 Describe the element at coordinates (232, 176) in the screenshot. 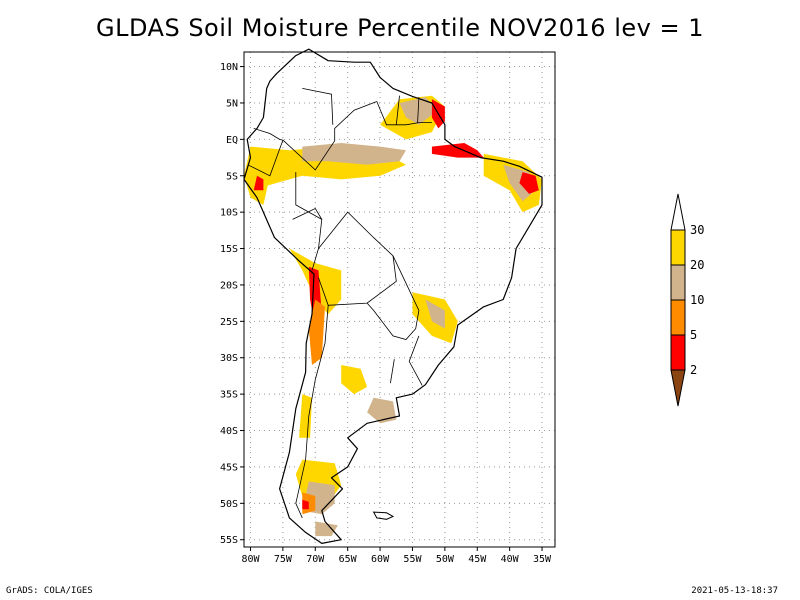

I see `lat-tick-label: 5S` at that location.